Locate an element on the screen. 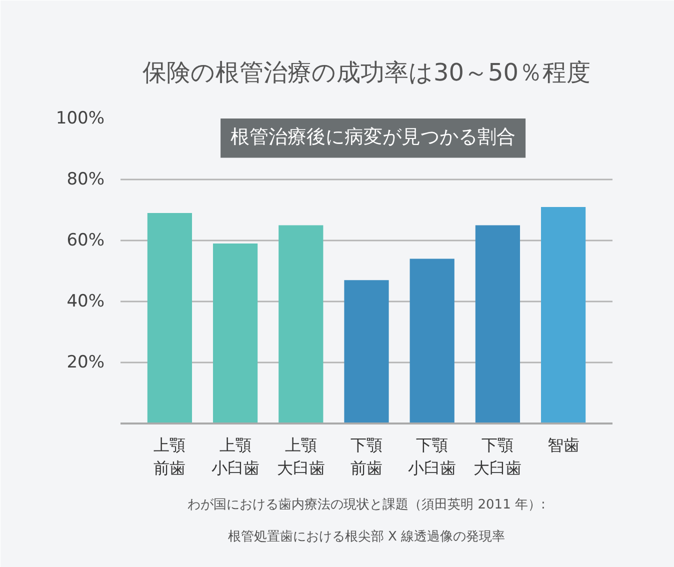 The image size is (674, 567). x-tick-label: 智歯 is located at coordinates (563, 445).